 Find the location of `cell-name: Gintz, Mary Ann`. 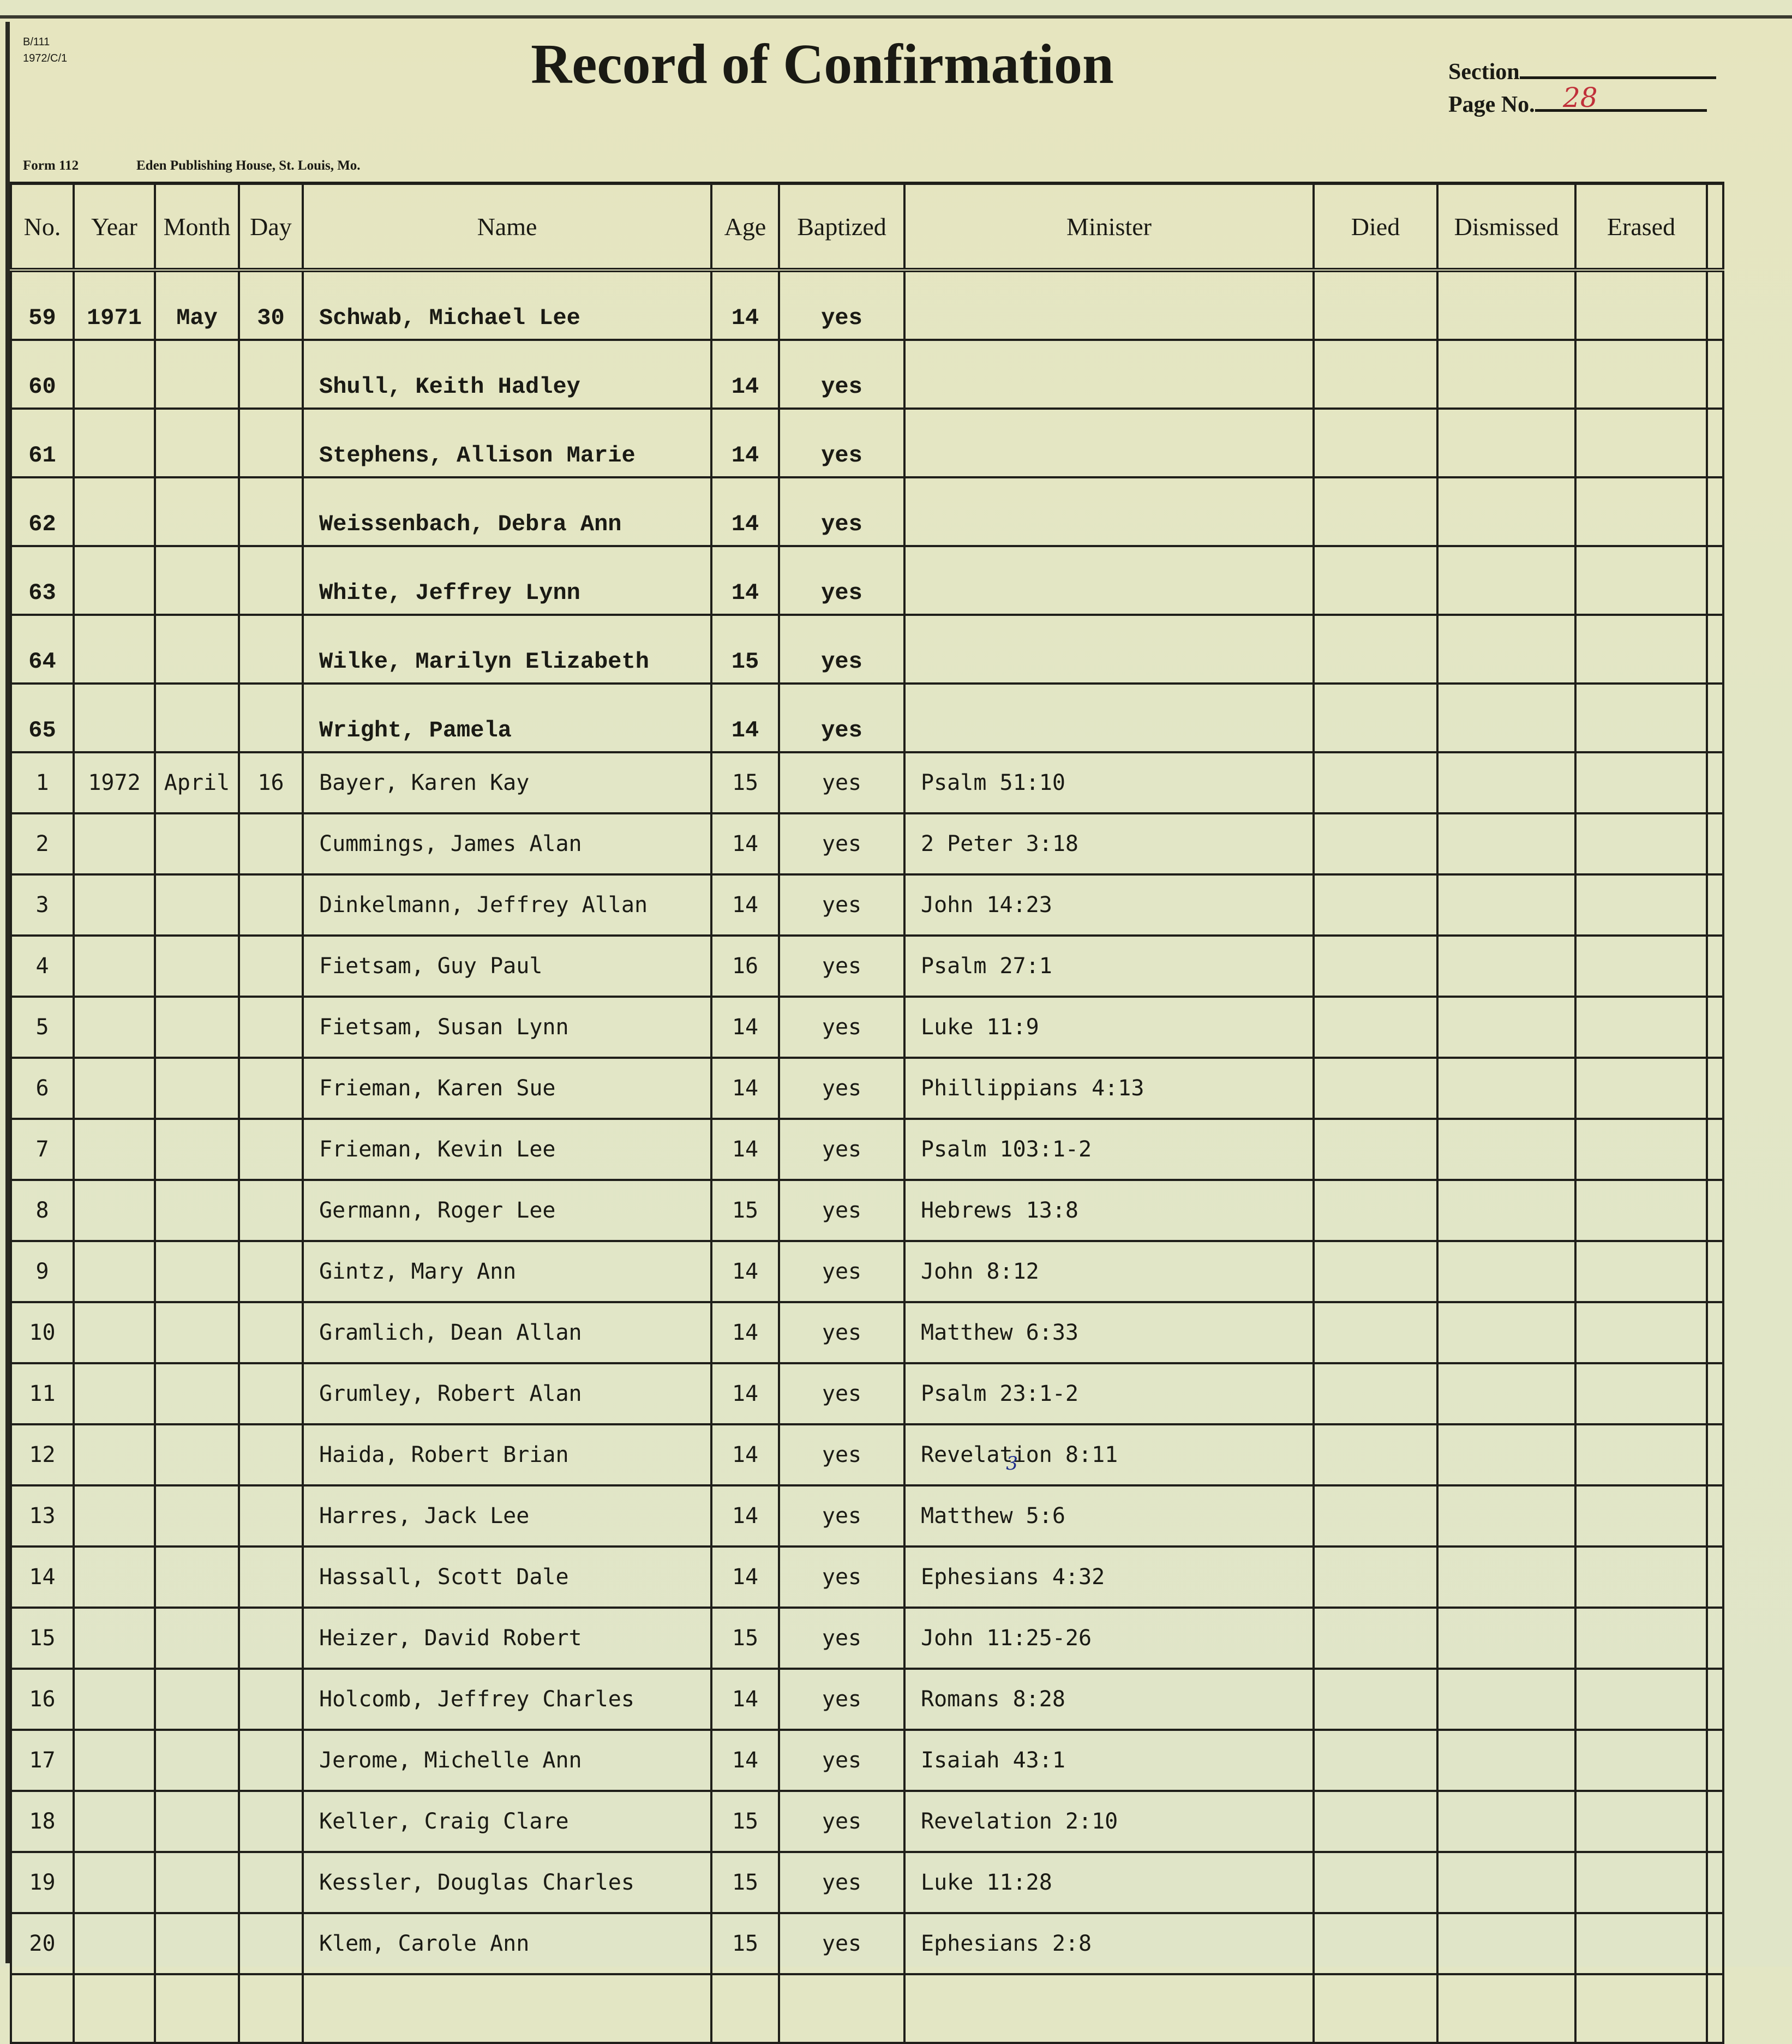

cell-name: Gintz, Mary Ann is located at coordinates (507, 1271).